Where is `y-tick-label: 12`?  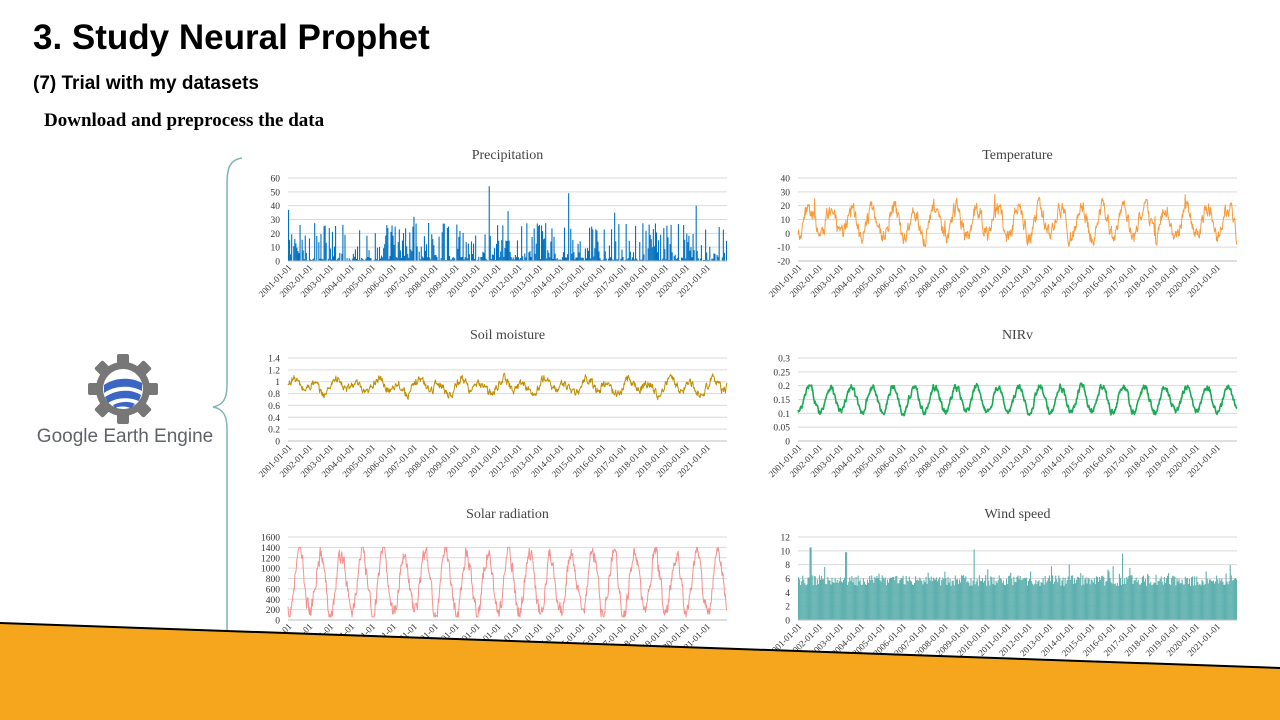
y-tick-label: 12 is located at coordinates (786, 539).